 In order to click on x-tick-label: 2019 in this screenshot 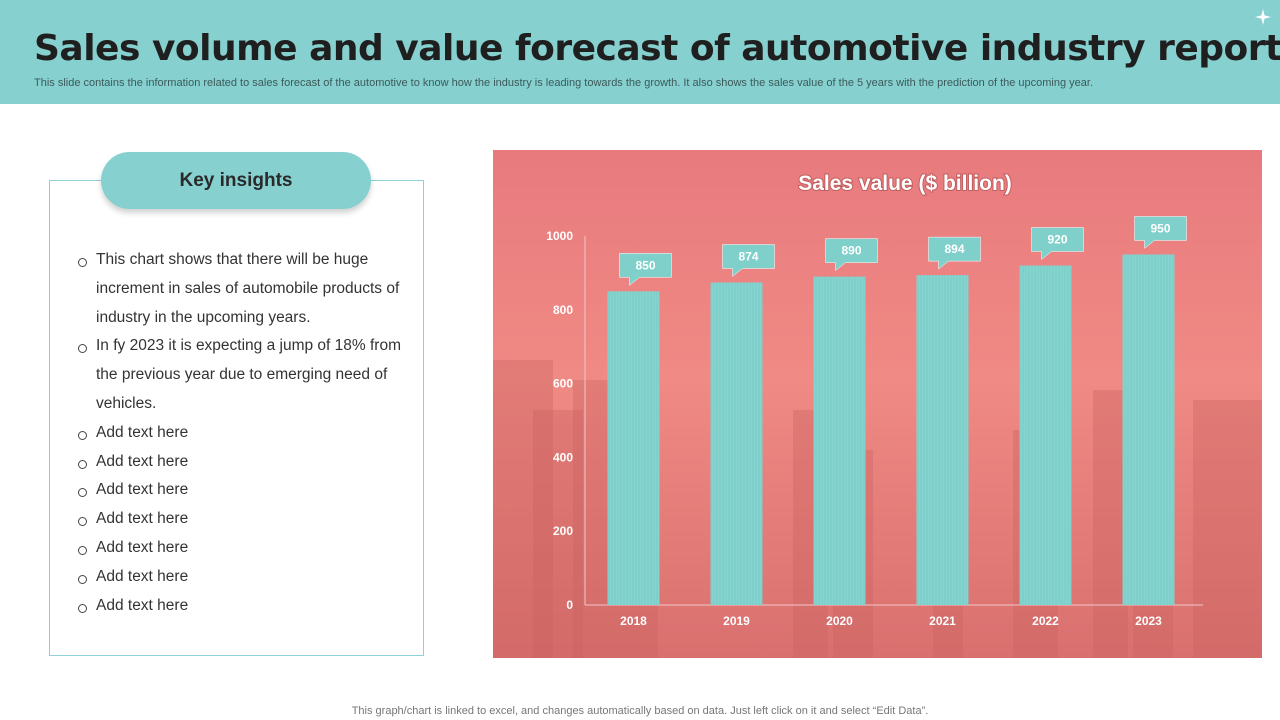, I will do `click(736, 621)`.